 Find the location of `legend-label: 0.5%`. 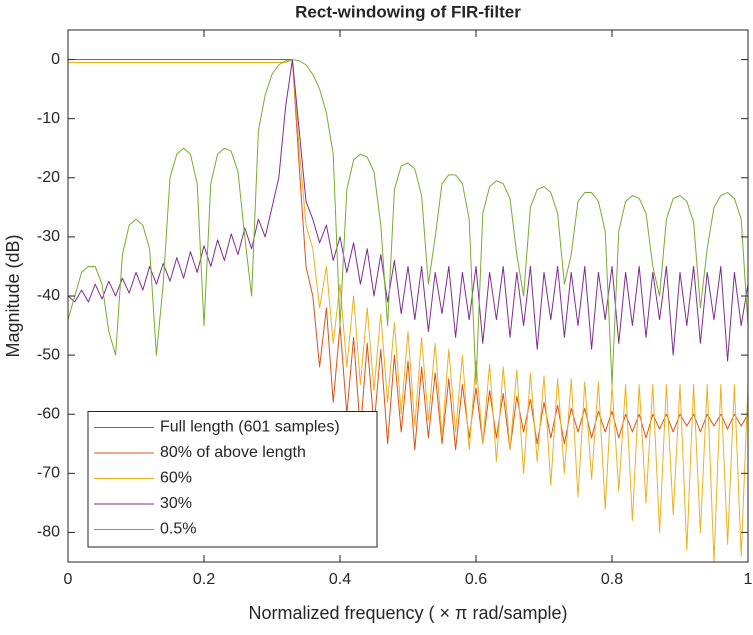

legend-label: 0.5% is located at coordinates (178, 529).